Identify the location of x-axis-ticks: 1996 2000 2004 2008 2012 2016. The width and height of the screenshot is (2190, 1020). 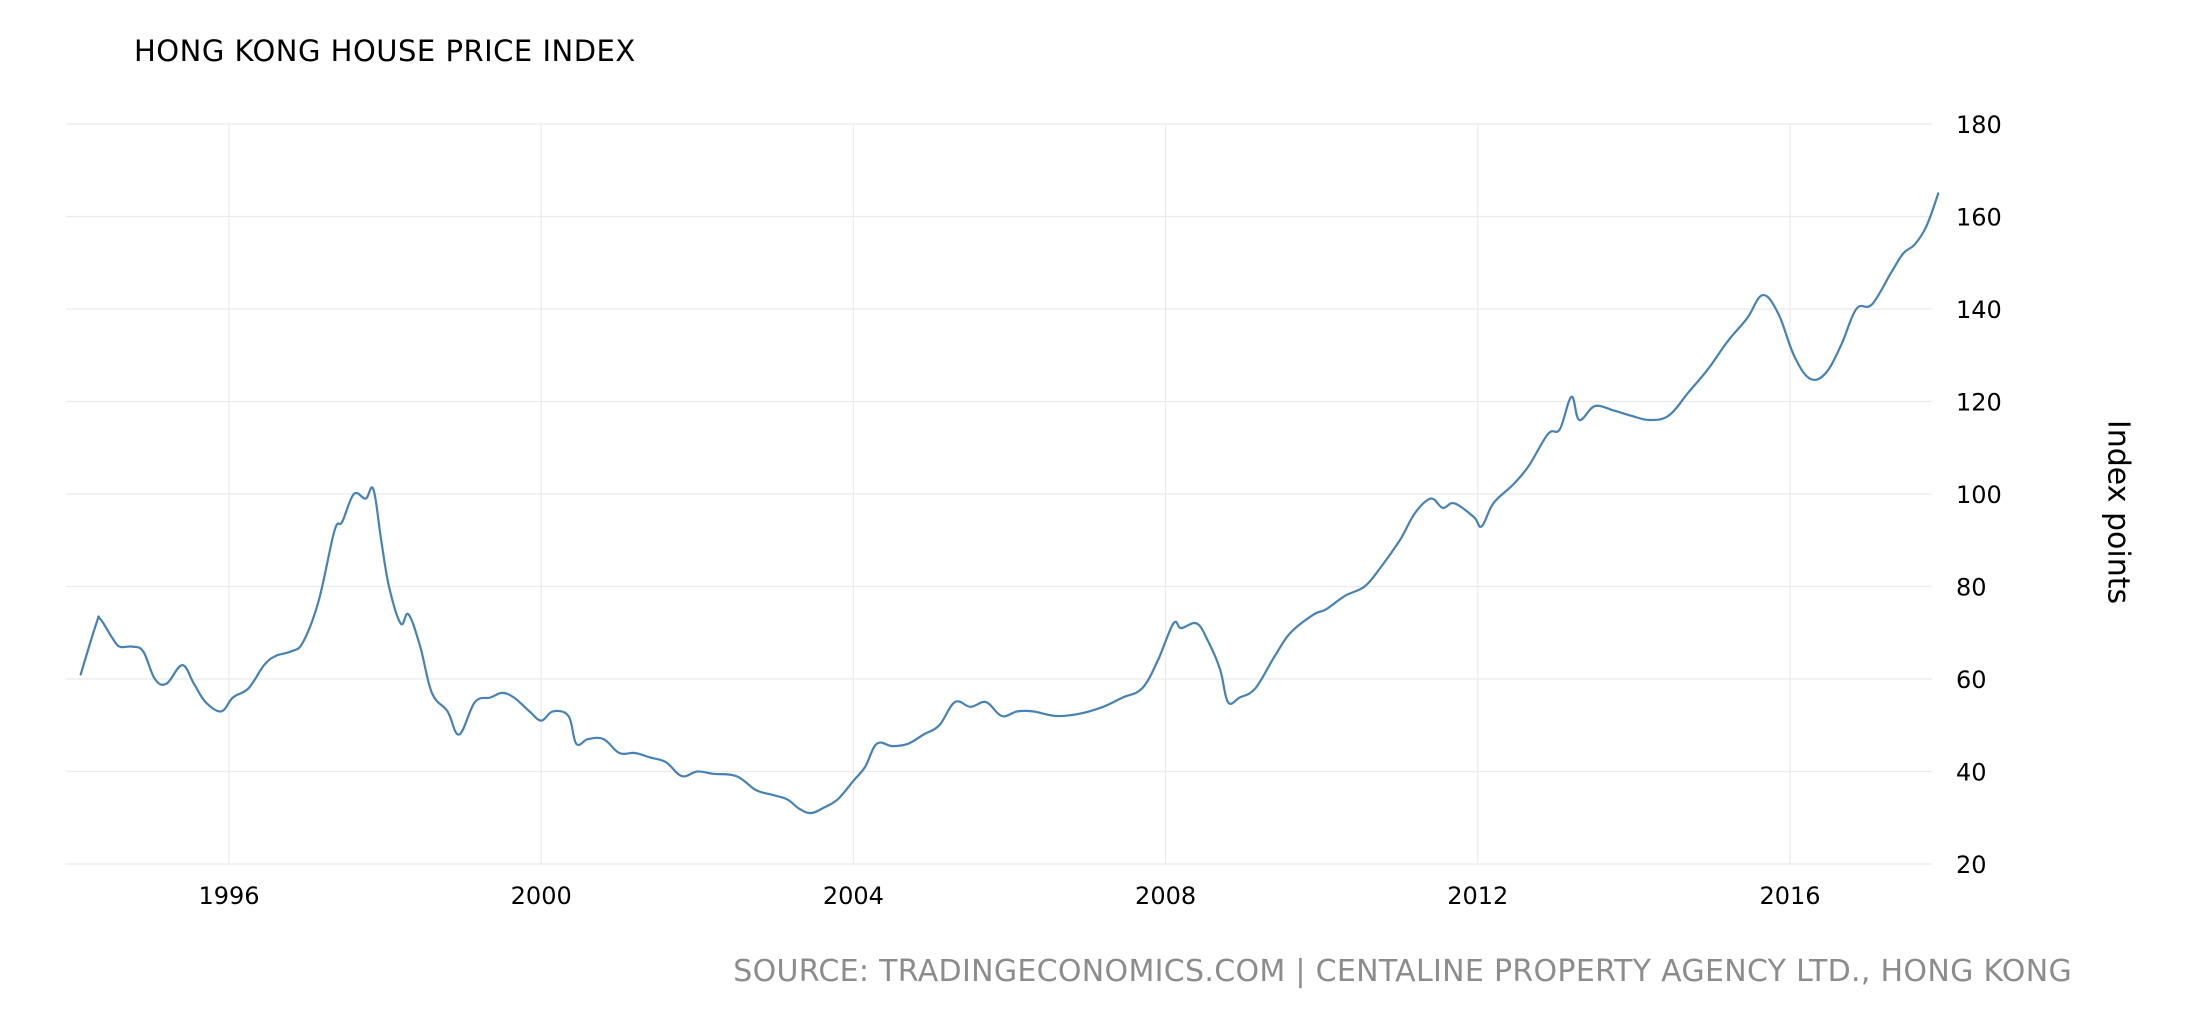
(1009, 896).